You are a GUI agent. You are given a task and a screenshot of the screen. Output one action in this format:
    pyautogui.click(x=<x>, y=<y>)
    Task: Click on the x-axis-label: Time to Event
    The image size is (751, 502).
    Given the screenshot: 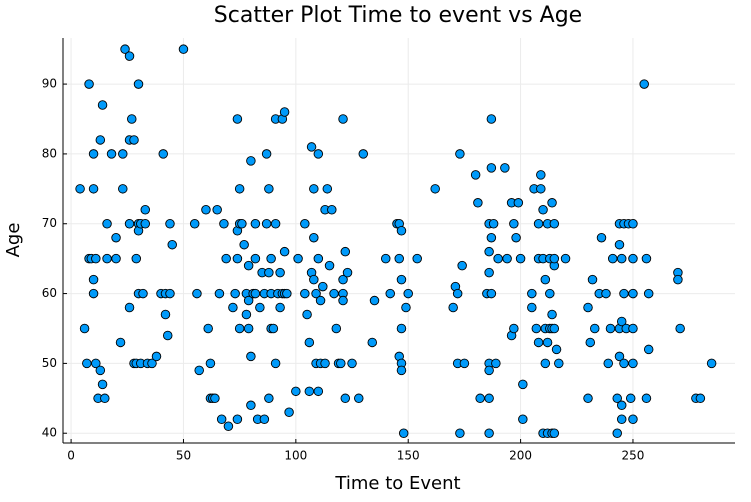 What is the action you would take?
    pyautogui.click(x=397, y=483)
    